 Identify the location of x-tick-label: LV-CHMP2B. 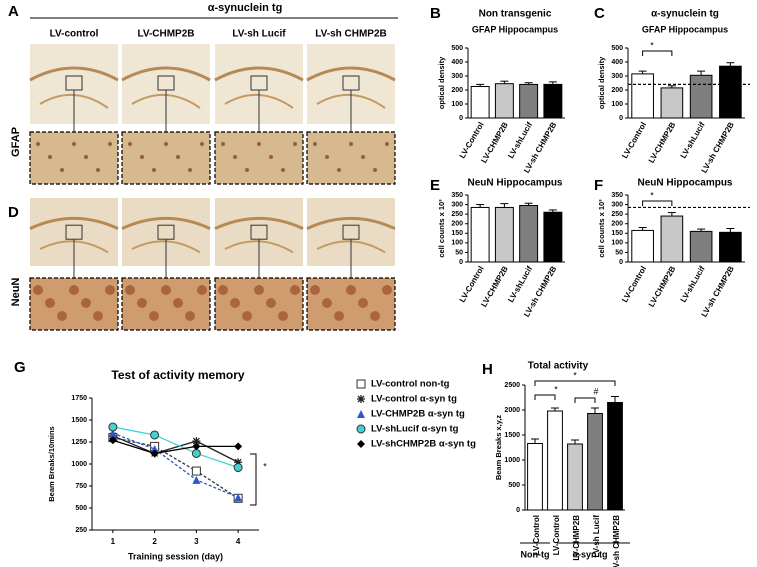
(576, 538).